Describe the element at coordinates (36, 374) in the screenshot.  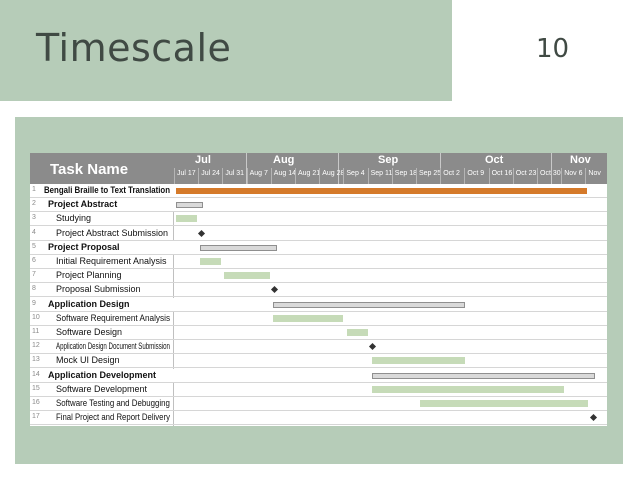
I see `row-number: 14` at that location.